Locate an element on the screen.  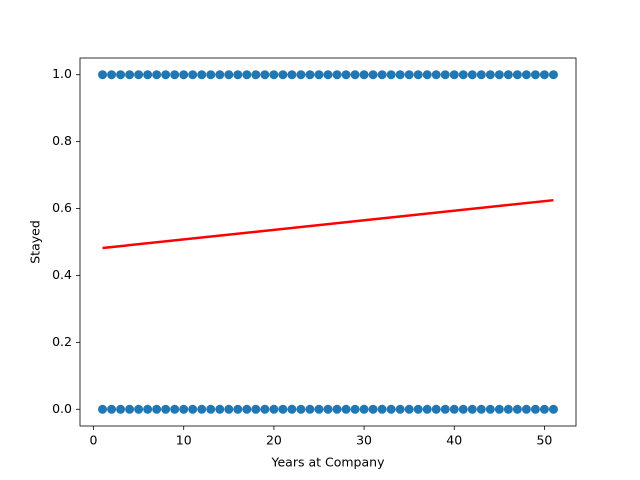
x-tick-label: 20 is located at coordinates (274, 440).